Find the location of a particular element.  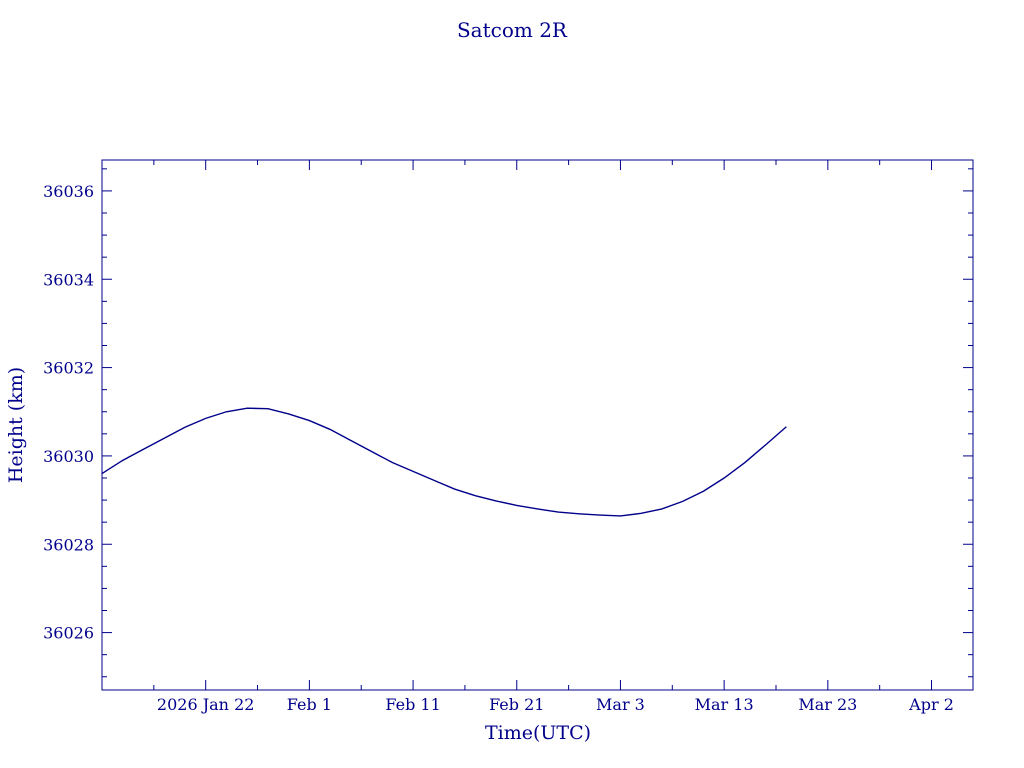

height-series-line is located at coordinates (444, 462).